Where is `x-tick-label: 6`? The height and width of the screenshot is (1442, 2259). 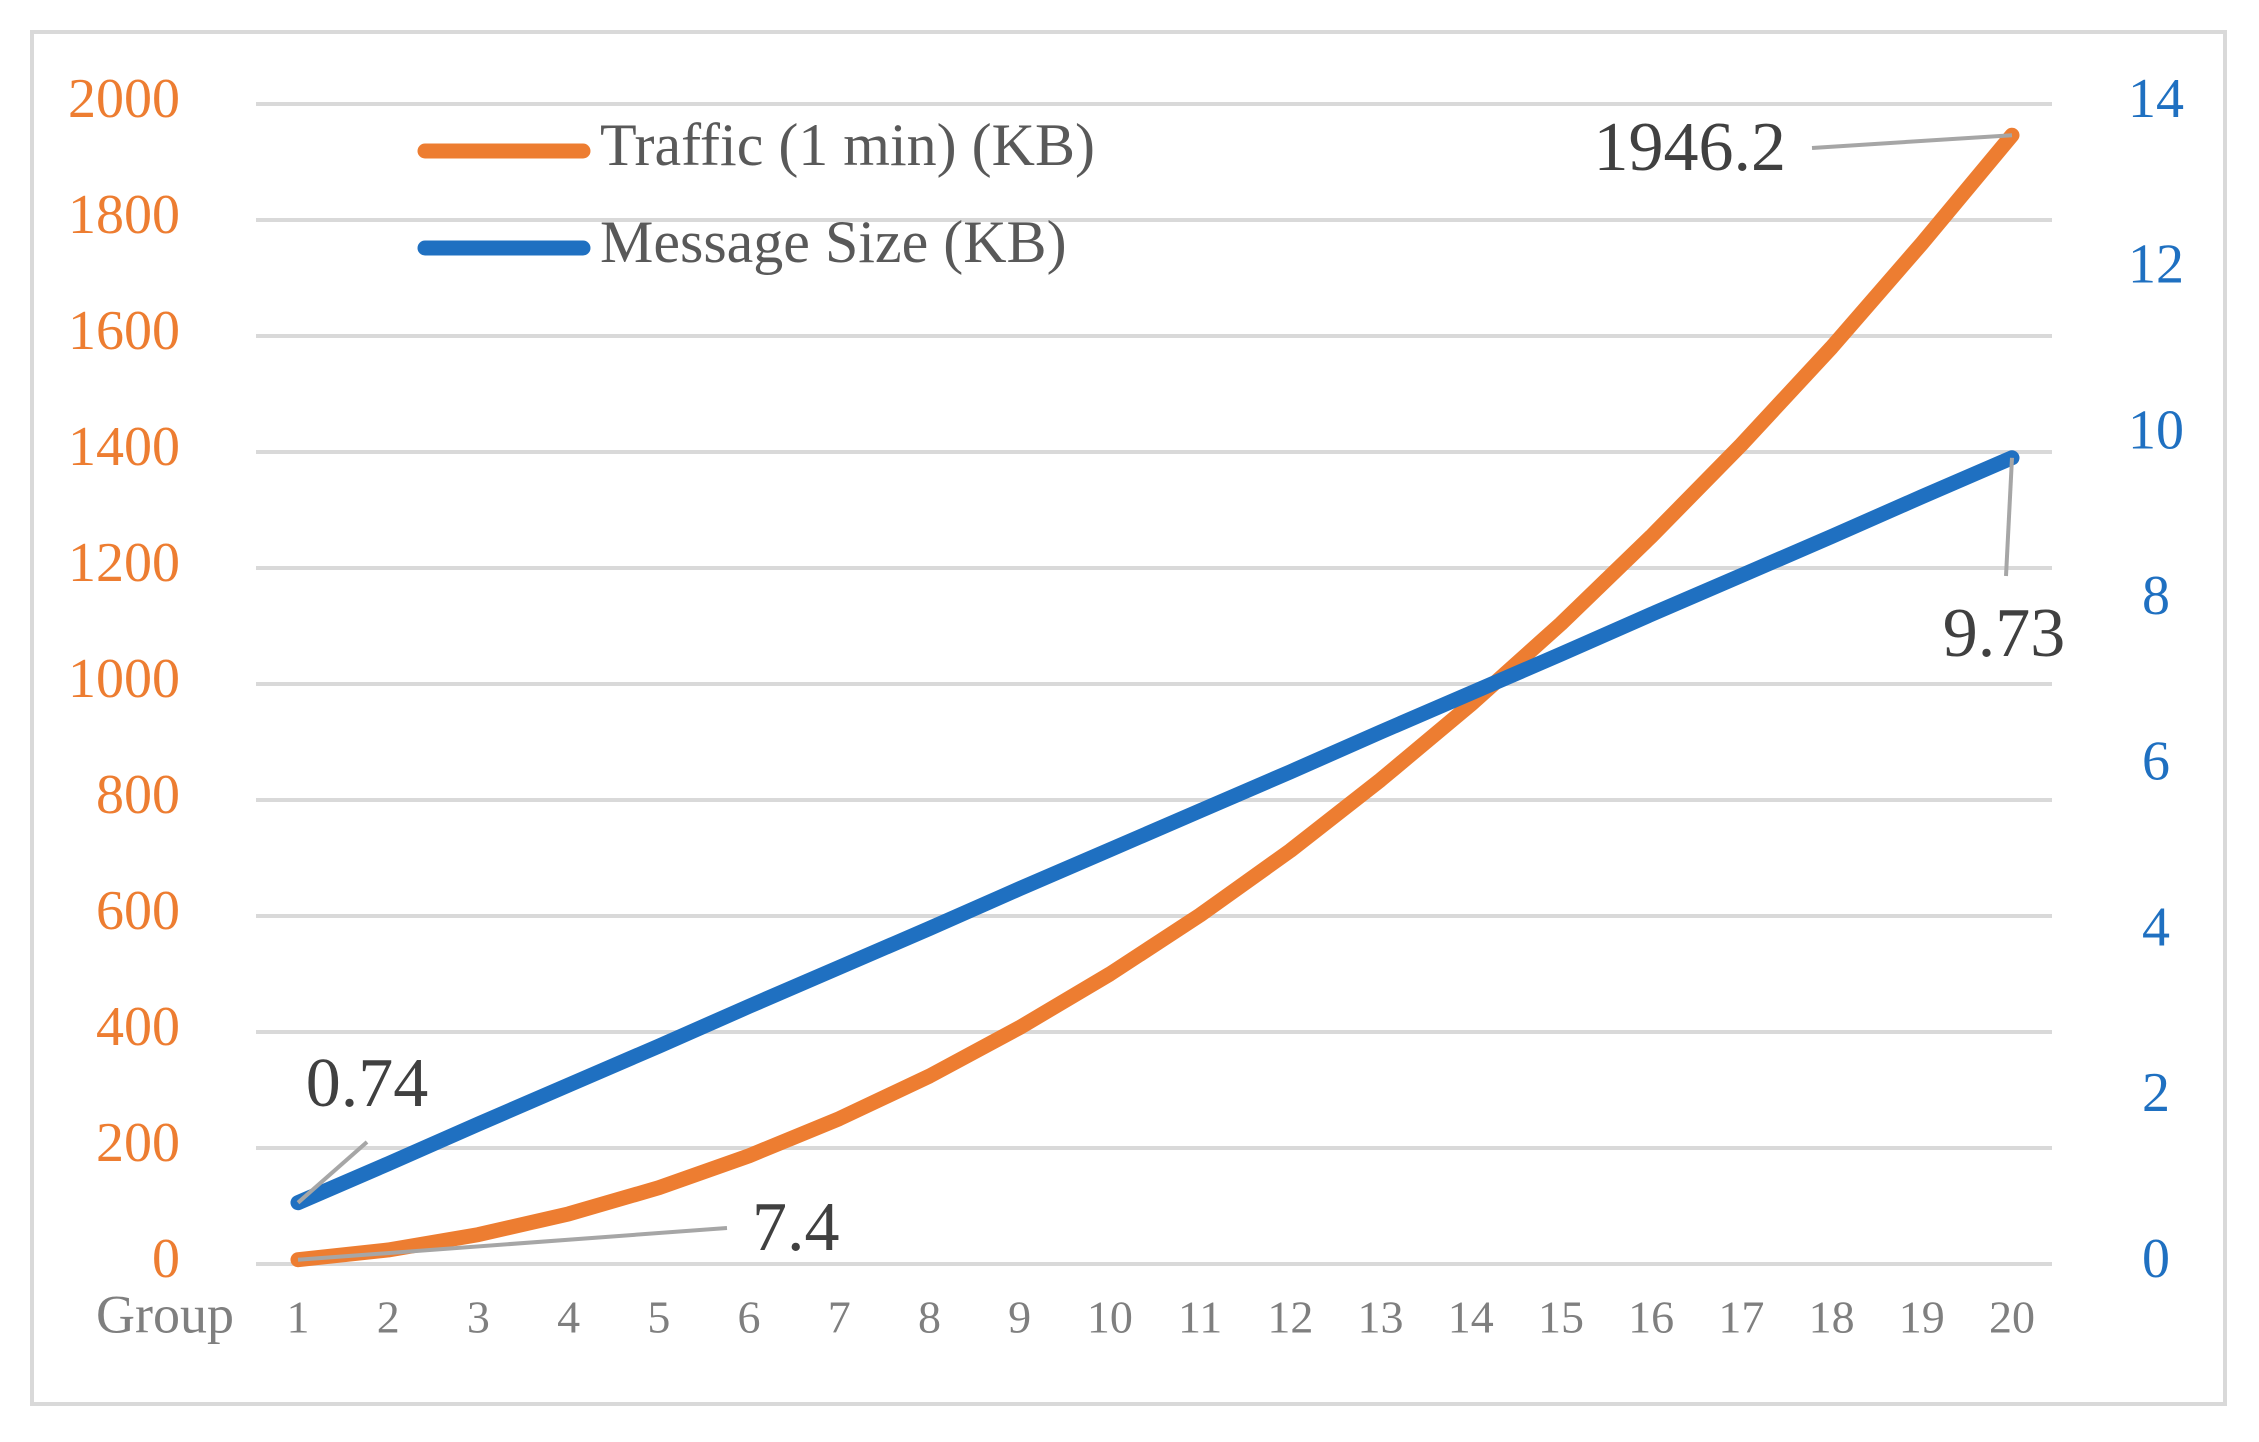 x-tick-label: 6 is located at coordinates (749, 1317).